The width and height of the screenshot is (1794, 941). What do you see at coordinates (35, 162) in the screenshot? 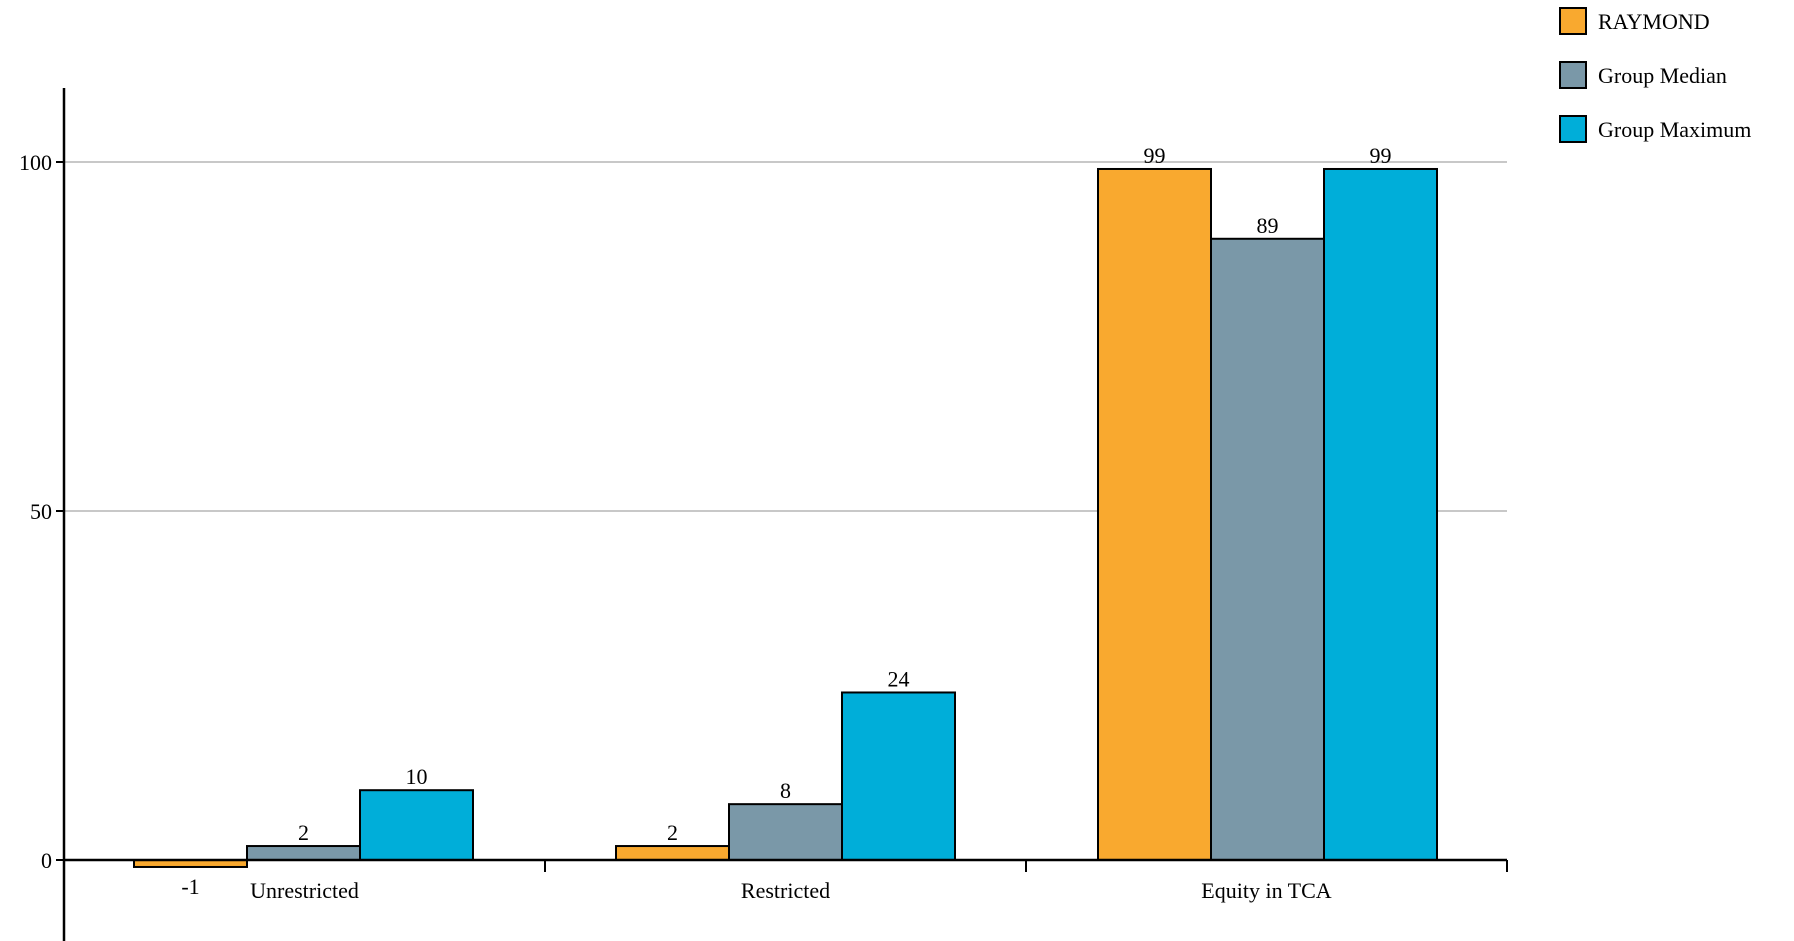
I see `y-tick-label: 100` at bounding box center [35, 162].